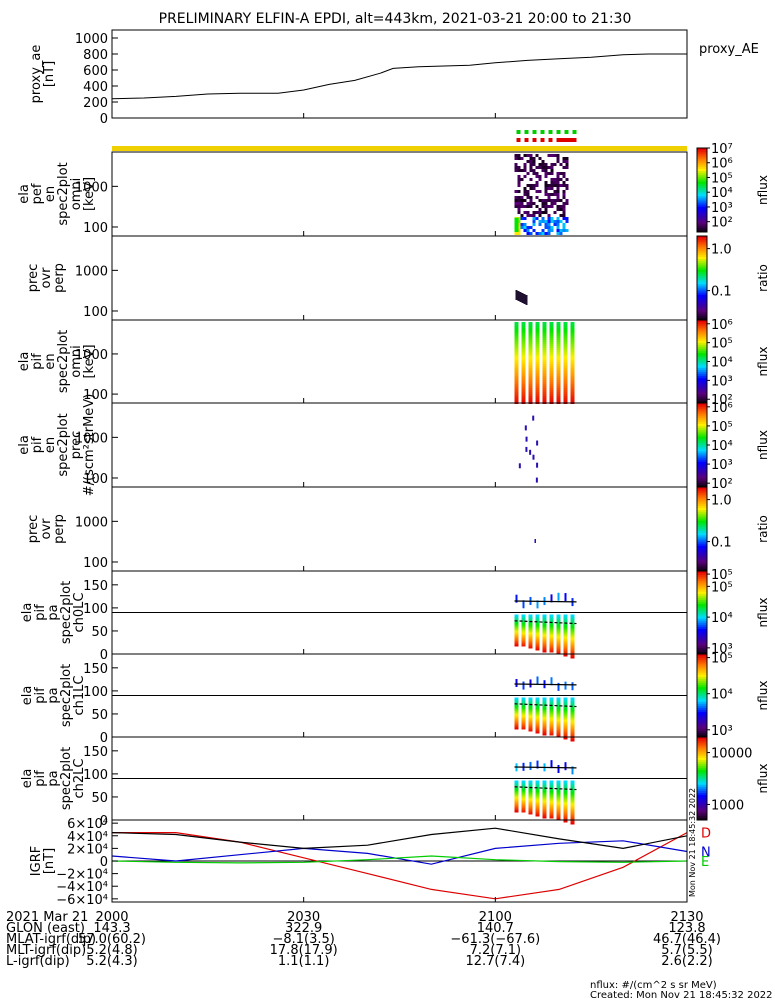  What do you see at coordinates (76, 445) in the screenshot?
I see `y-axis-label: prec` at bounding box center [76, 445].